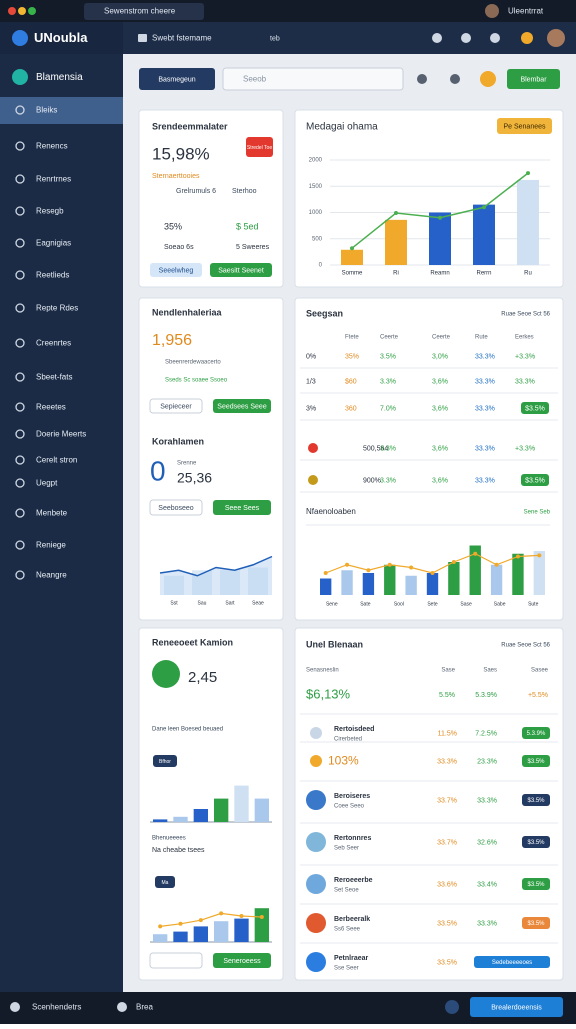 This screenshot has width=576, height=1029. What do you see at coordinates (51, 575) in the screenshot?
I see `nav-item: Neangre` at bounding box center [51, 575].